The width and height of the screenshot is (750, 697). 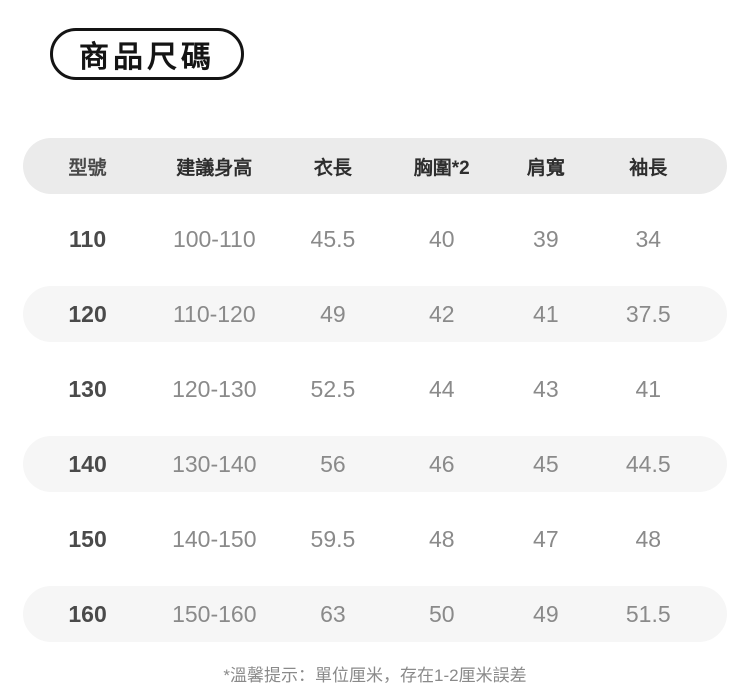 What do you see at coordinates (546, 389) in the screenshot?
I see `cell-shoulder: 43` at bounding box center [546, 389].